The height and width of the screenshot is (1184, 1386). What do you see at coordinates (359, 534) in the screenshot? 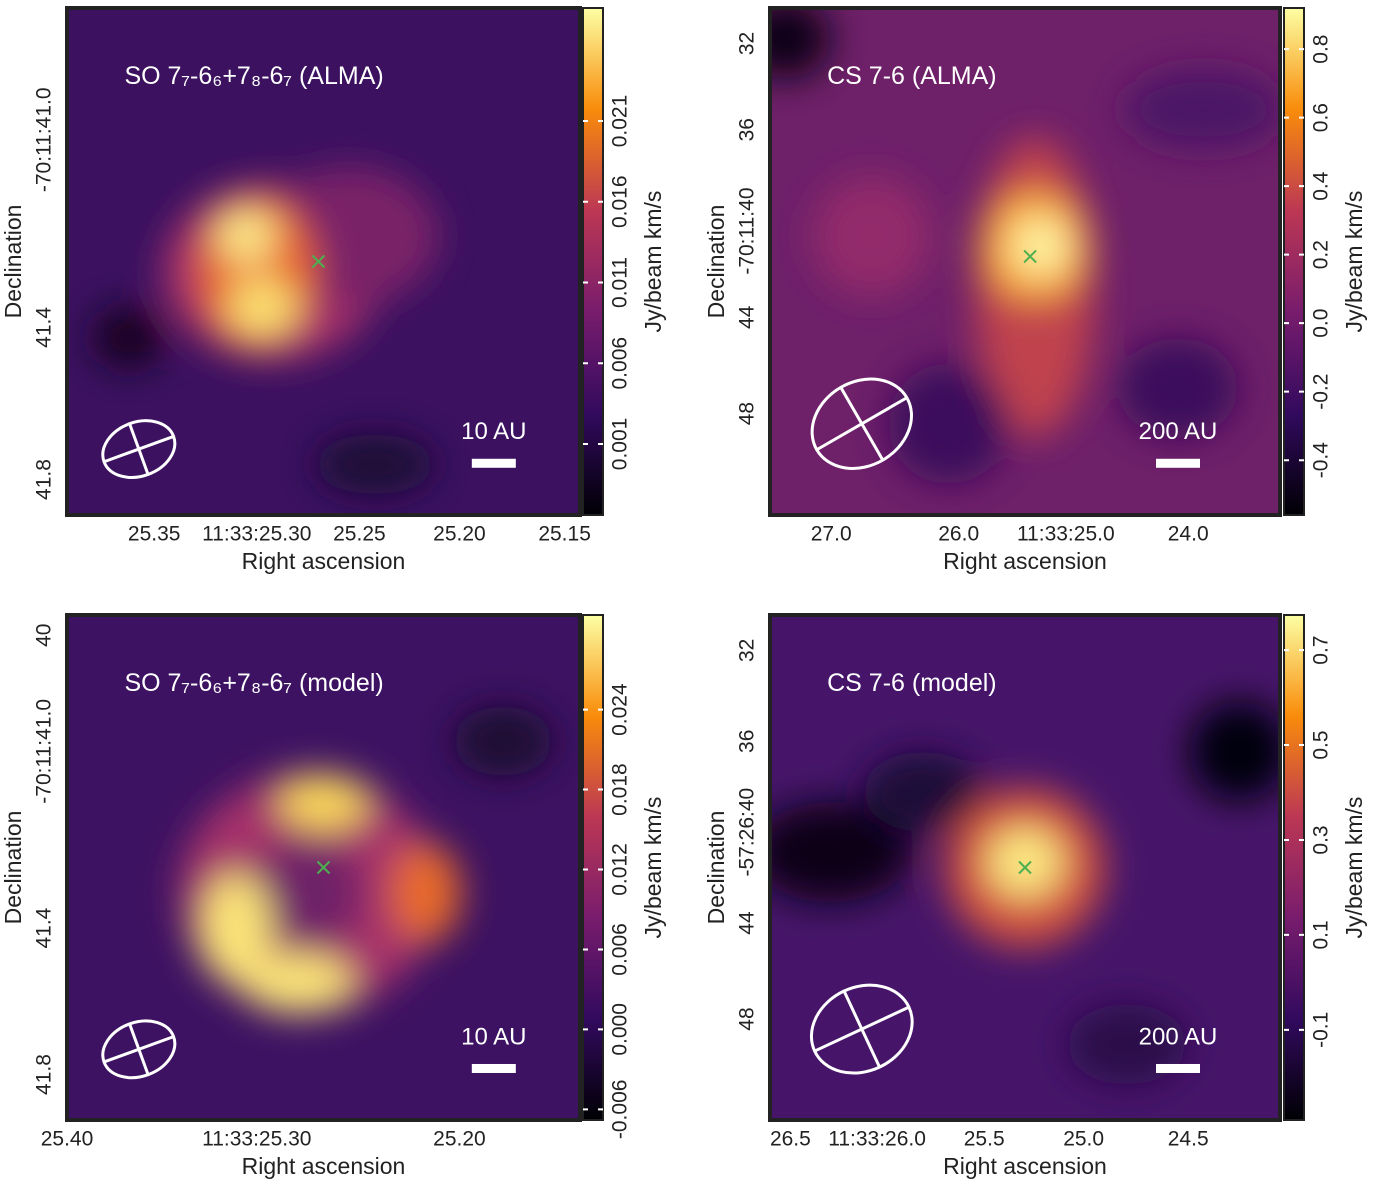
I see `x-tick-label: 25.25` at bounding box center [359, 534].